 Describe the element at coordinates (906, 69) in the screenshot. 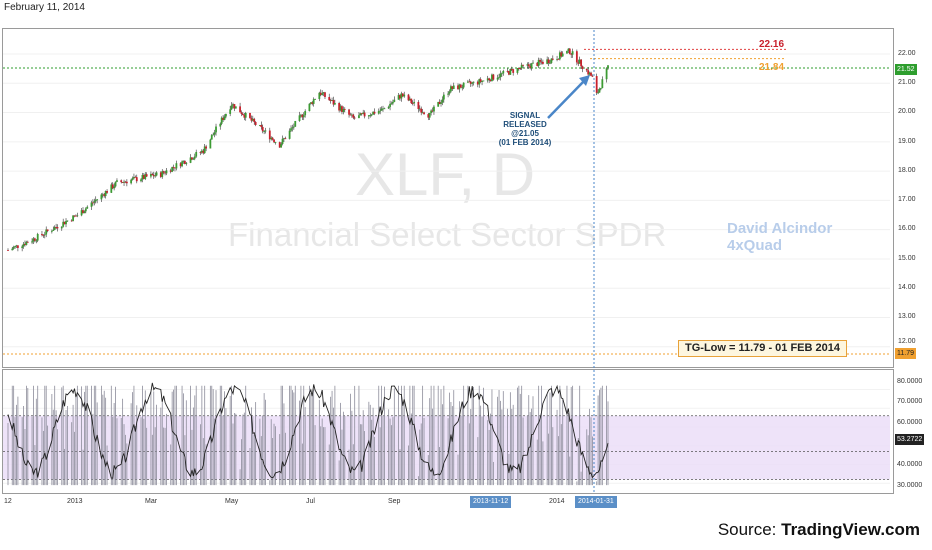

I see `last-price-tag: 21.52` at that location.